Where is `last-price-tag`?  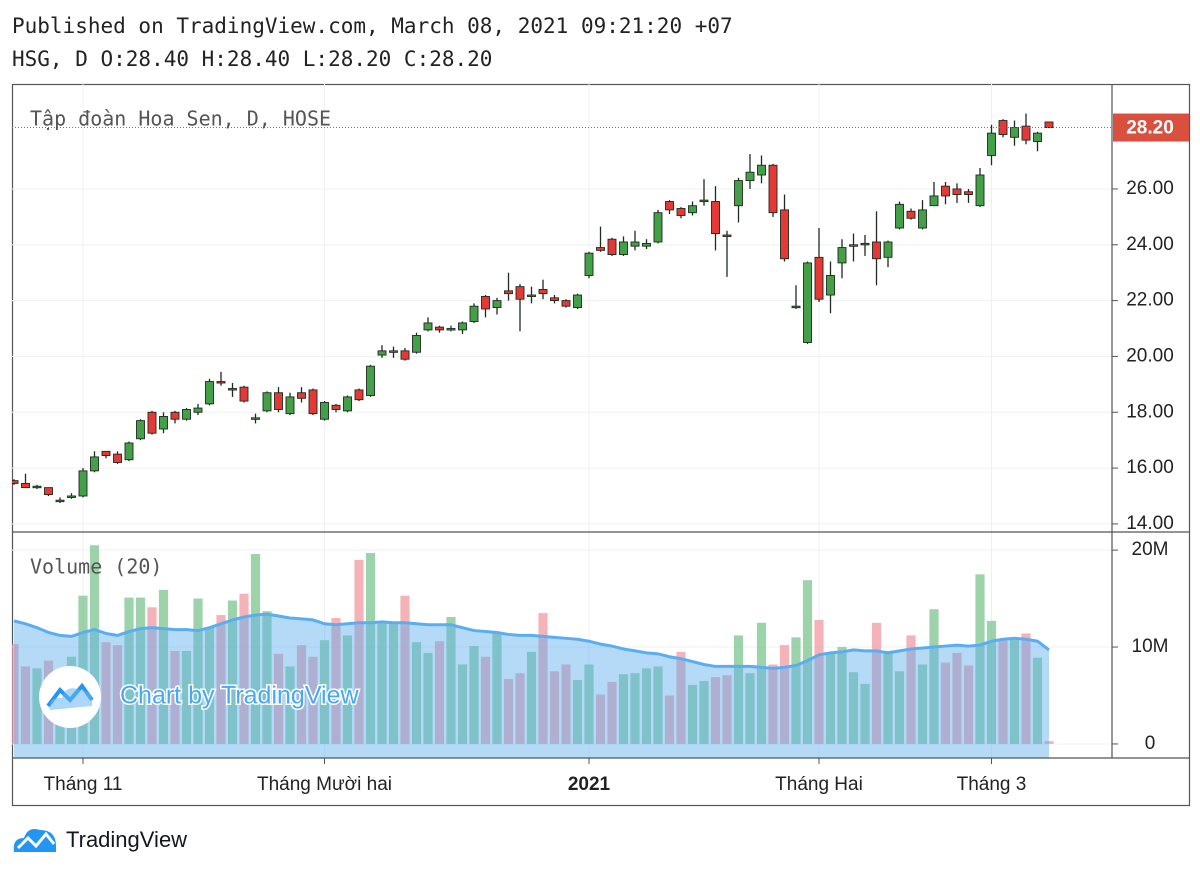 last-price-tag is located at coordinates (1151, 127).